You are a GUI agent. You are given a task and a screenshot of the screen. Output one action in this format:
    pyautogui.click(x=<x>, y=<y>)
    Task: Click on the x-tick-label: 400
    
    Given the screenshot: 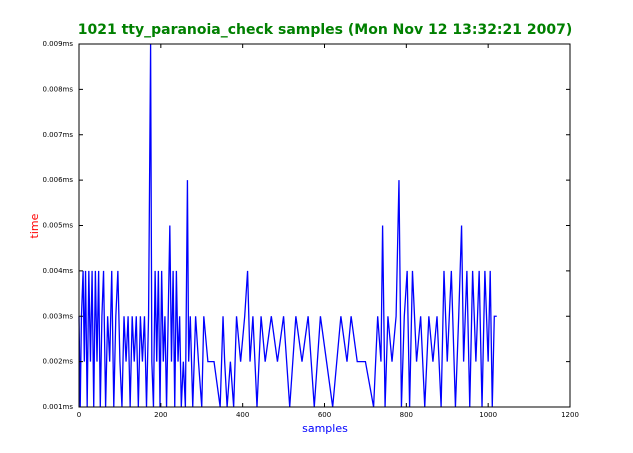 What is the action you would take?
    pyautogui.click(x=242, y=415)
    